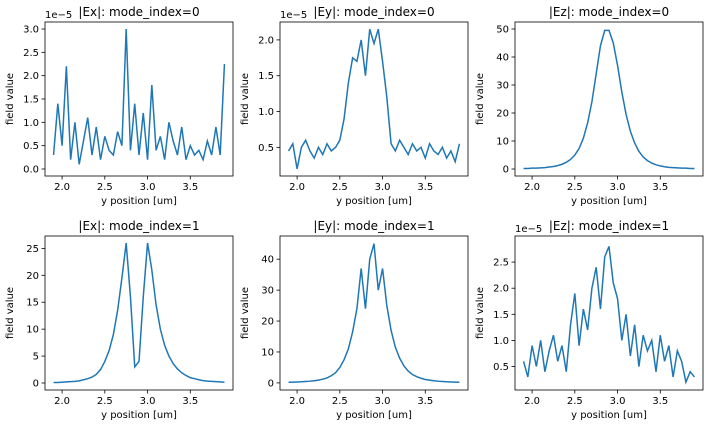 The width and height of the screenshot is (712, 424). Describe the element at coordinates (609, 226) in the screenshot. I see `subplot-title: |Ez|: mode_index=1` at that location.